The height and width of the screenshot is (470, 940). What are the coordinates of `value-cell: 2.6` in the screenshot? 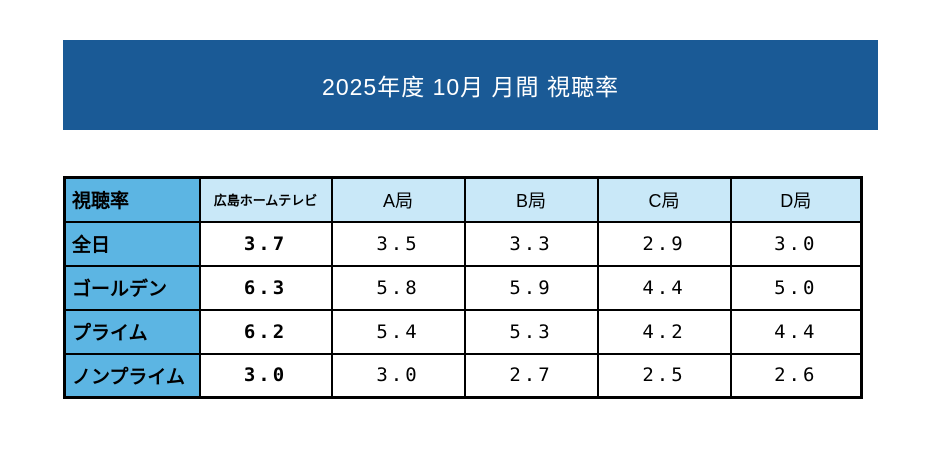 It's located at (796, 375).